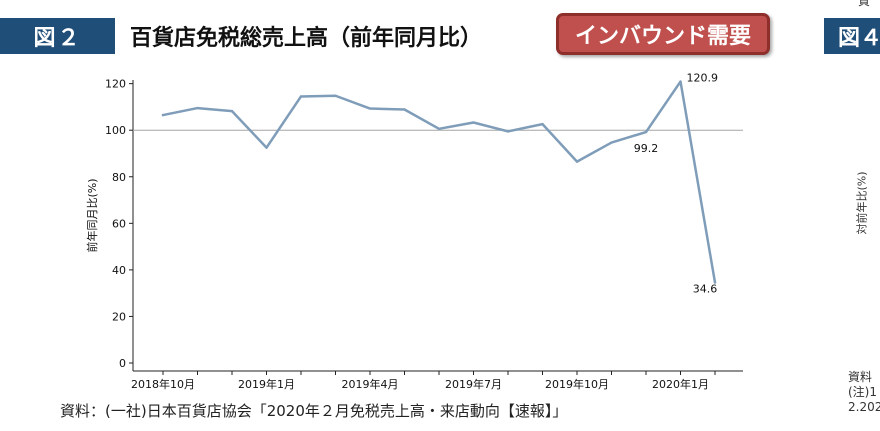 The height and width of the screenshot is (431, 880). I want to click on y-tick-label: 100, so click(115, 130).